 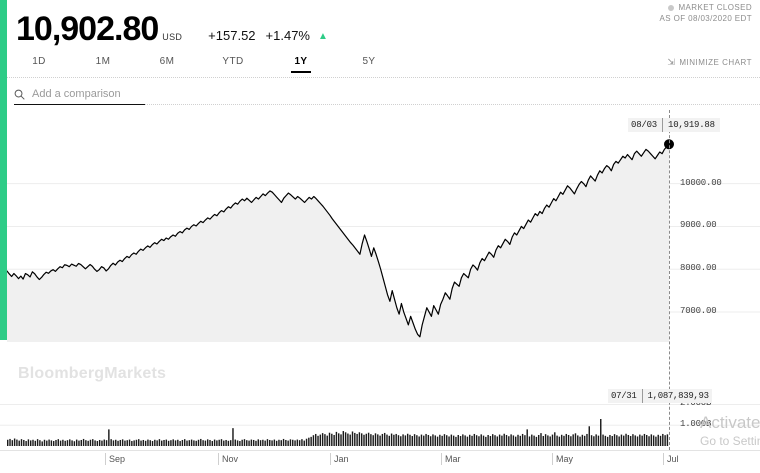 I want to click on tab-ytd: YTD, so click(x=233, y=61).